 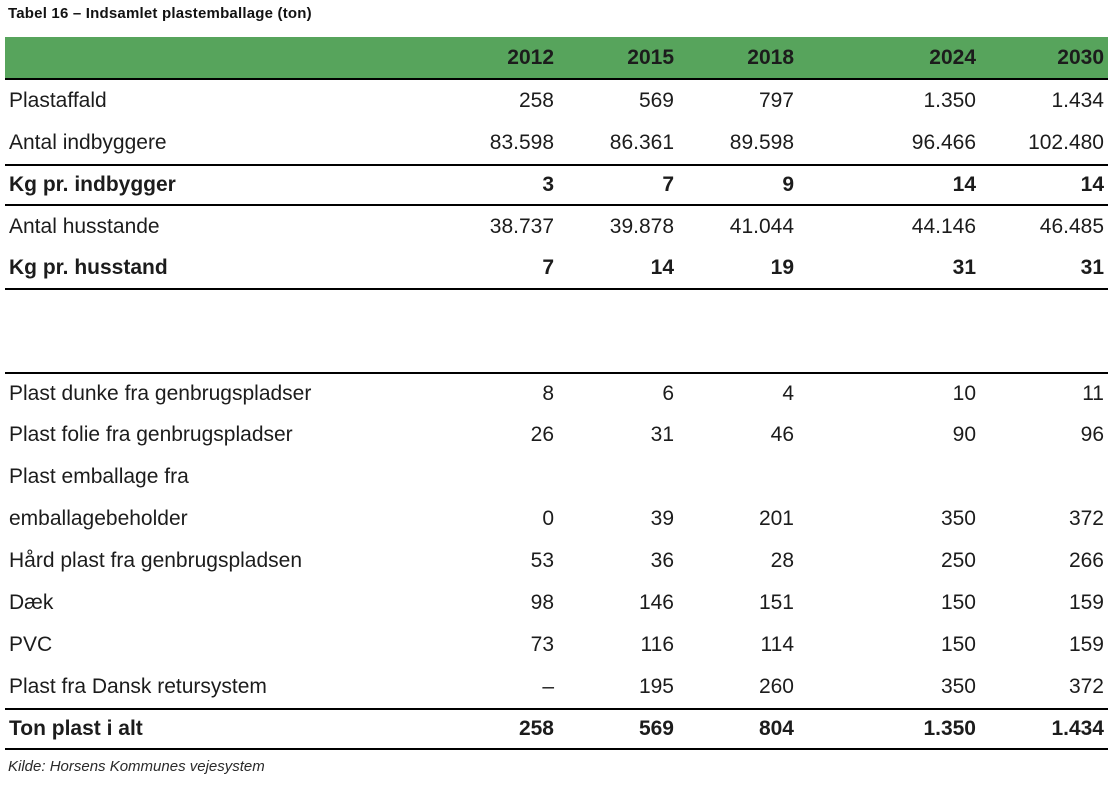 I want to click on row-label: Hård plast fra genbrugspladsen, so click(x=156, y=560).